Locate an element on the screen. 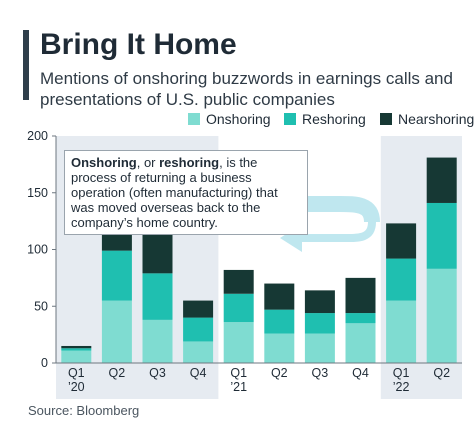  legend-label-onshoring: Onshoring is located at coordinates (238, 119).